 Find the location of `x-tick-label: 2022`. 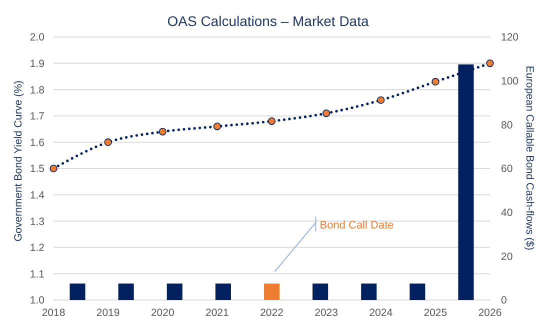

x-tick-label: 2022 is located at coordinates (272, 313).